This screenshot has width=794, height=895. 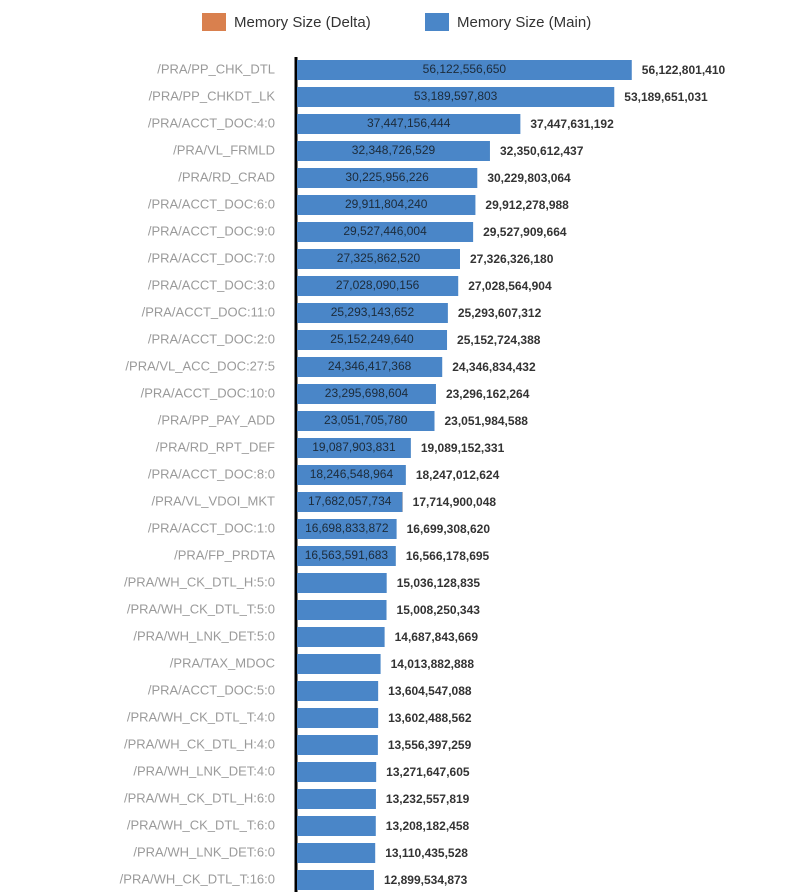 I want to click on bar-value-label: 29,527,446,004, so click(x=385, y=231).